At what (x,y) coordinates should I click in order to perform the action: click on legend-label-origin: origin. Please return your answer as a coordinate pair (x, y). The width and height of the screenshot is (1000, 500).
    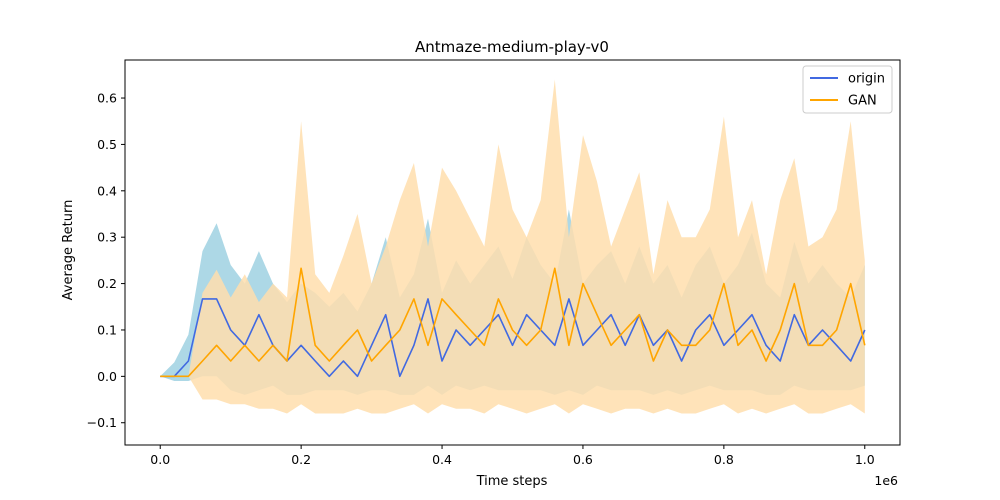
    Looking at the image, I should click on (866, 79).